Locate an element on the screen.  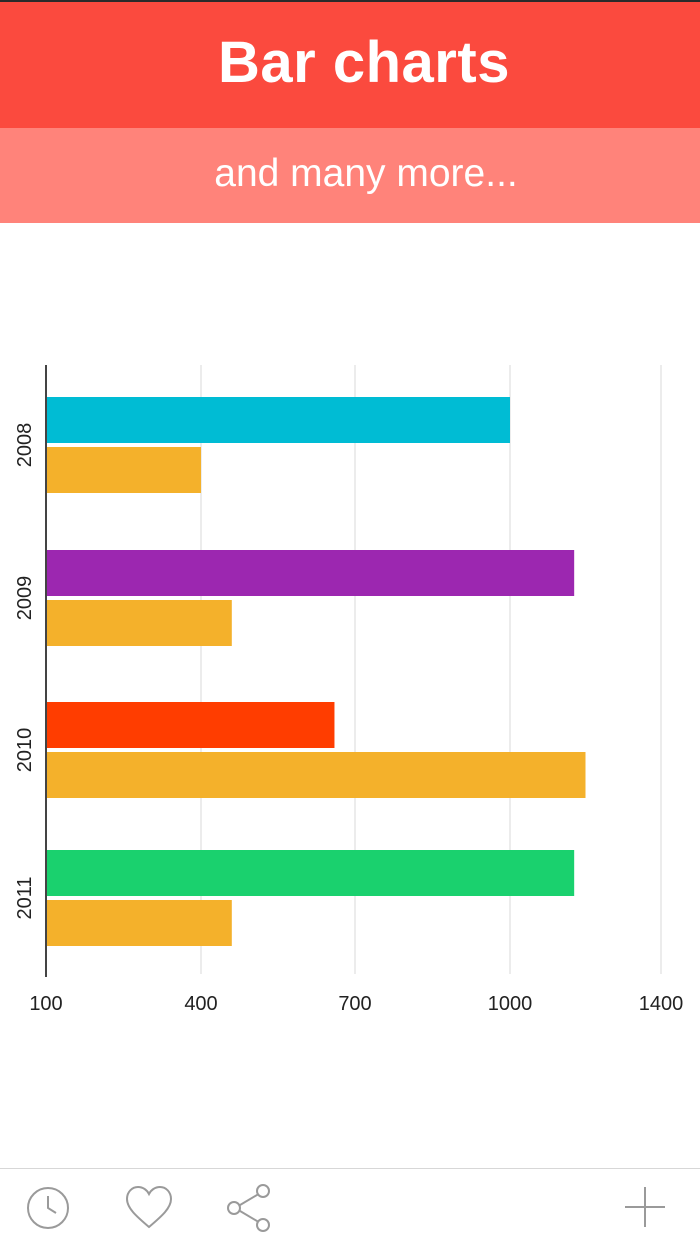
status-edge is located at coordinates (350, 1).